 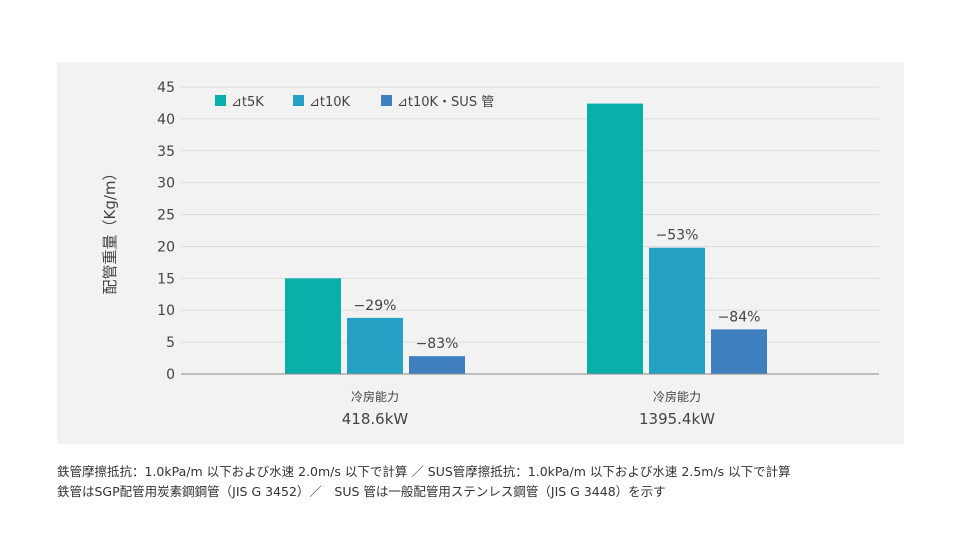 I want to click on x-category-value: 1395.4kW, so click(x=677, y=419).